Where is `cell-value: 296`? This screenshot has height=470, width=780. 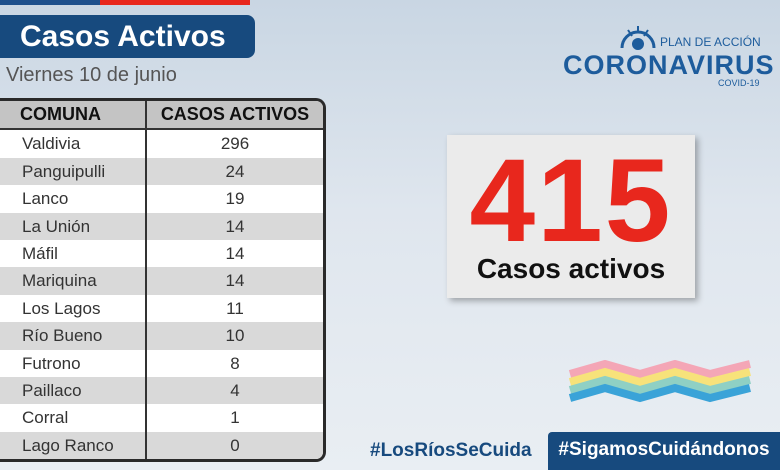 cell-value: 296 is located at coordinates (235, 144).